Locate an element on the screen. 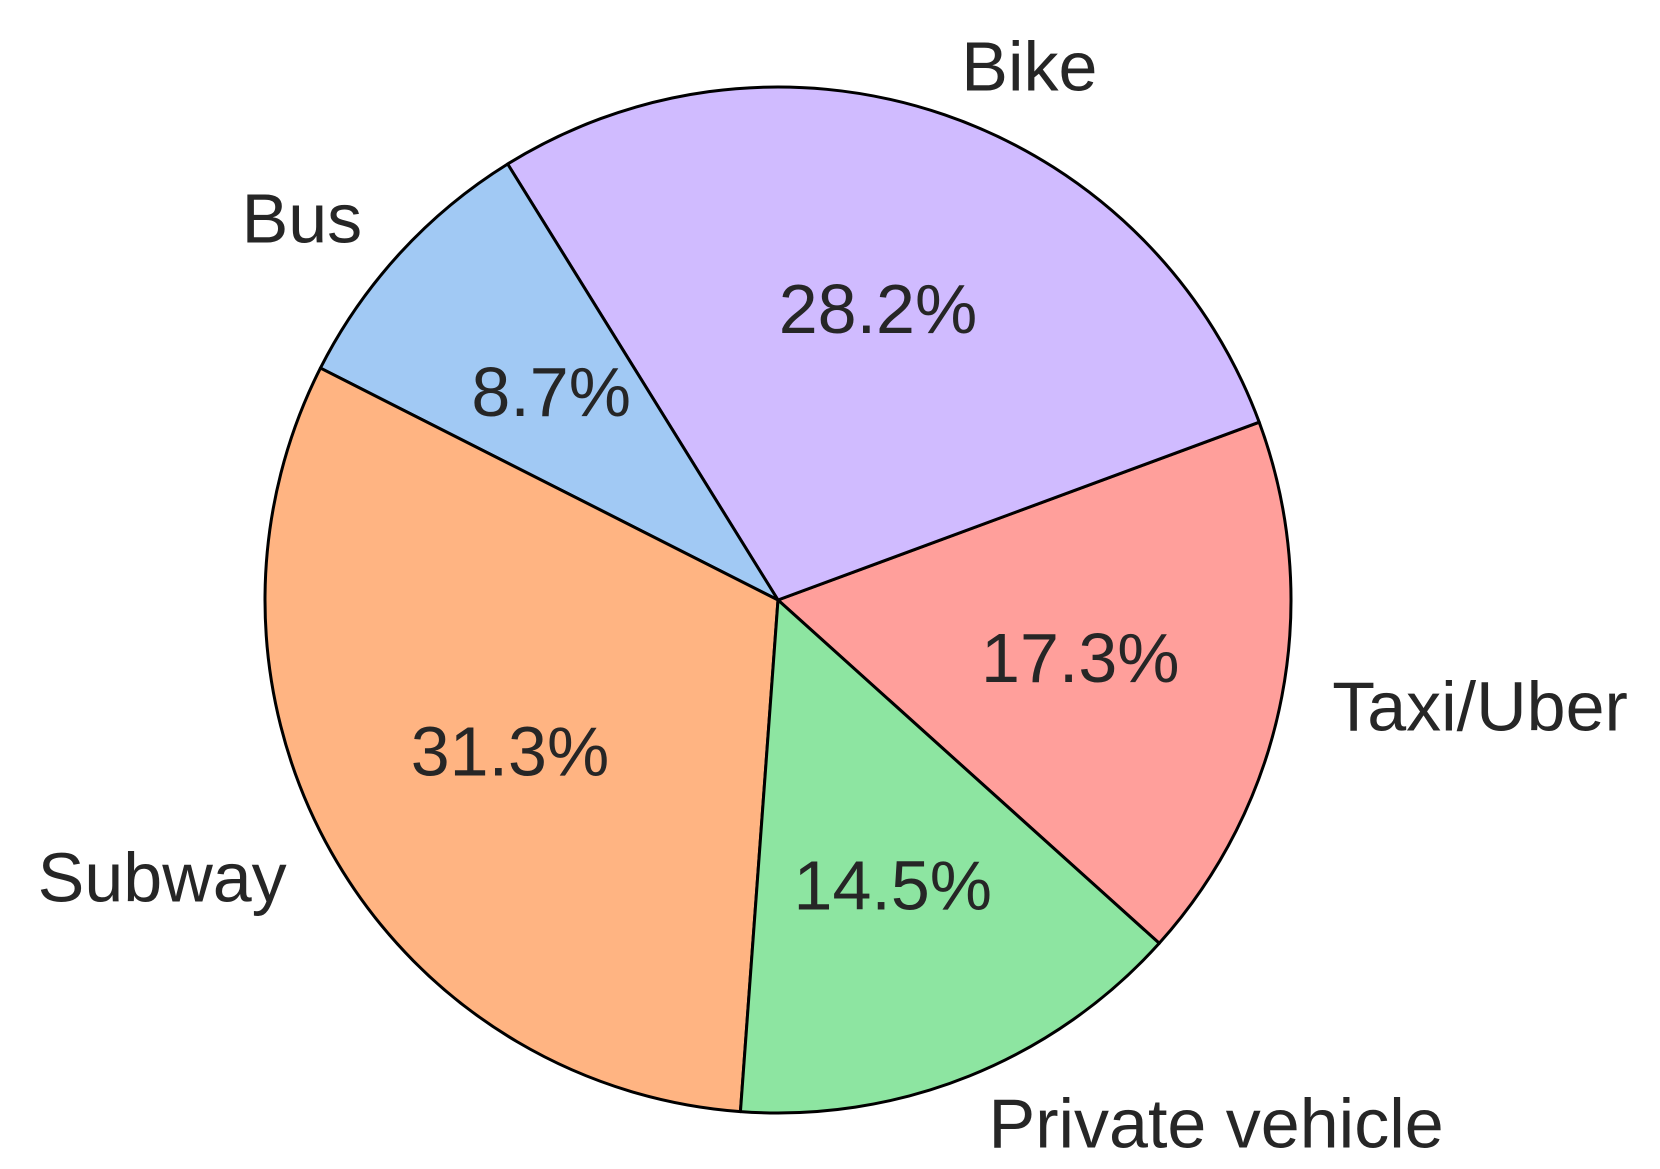 The height and width of the screenshot is (1169, 1660). category-label-private-vehicle: Private vehicle is located at coordinates (1216, 1124).